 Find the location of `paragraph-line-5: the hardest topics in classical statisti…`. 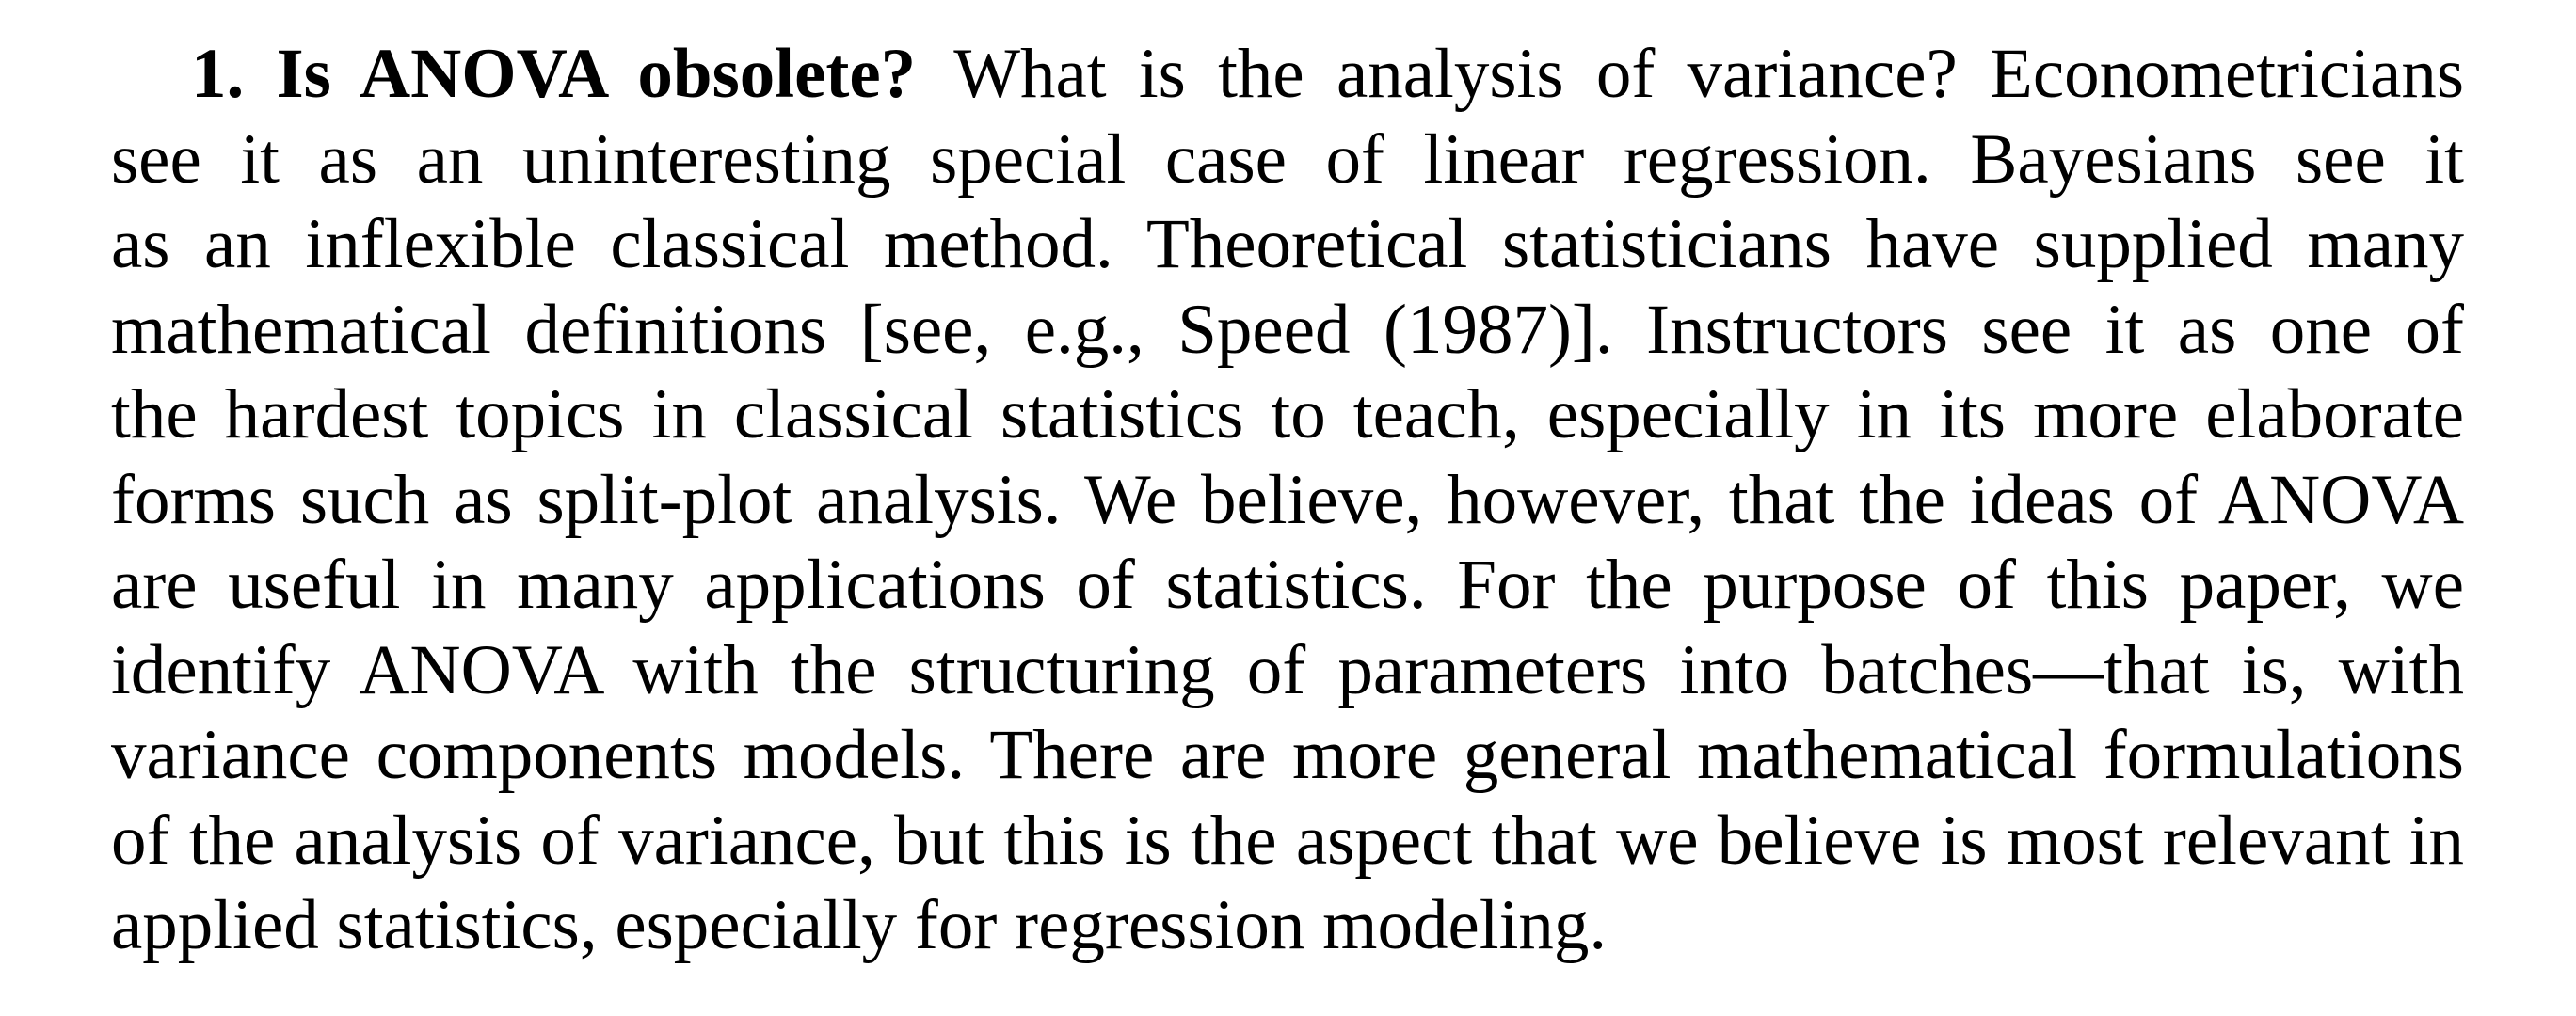

paragraph-line-5: the hardest topics in classical statisti… is located at coordinates (1287, 414).